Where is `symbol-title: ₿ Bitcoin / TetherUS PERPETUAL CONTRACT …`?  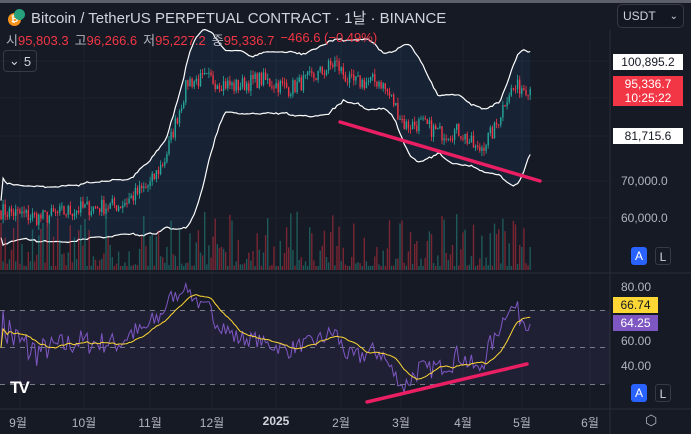 symbol-title: ₿ Bitcoin / TetherUS PERPETUAL CONTRACT … is located at coordinates (227, 17).